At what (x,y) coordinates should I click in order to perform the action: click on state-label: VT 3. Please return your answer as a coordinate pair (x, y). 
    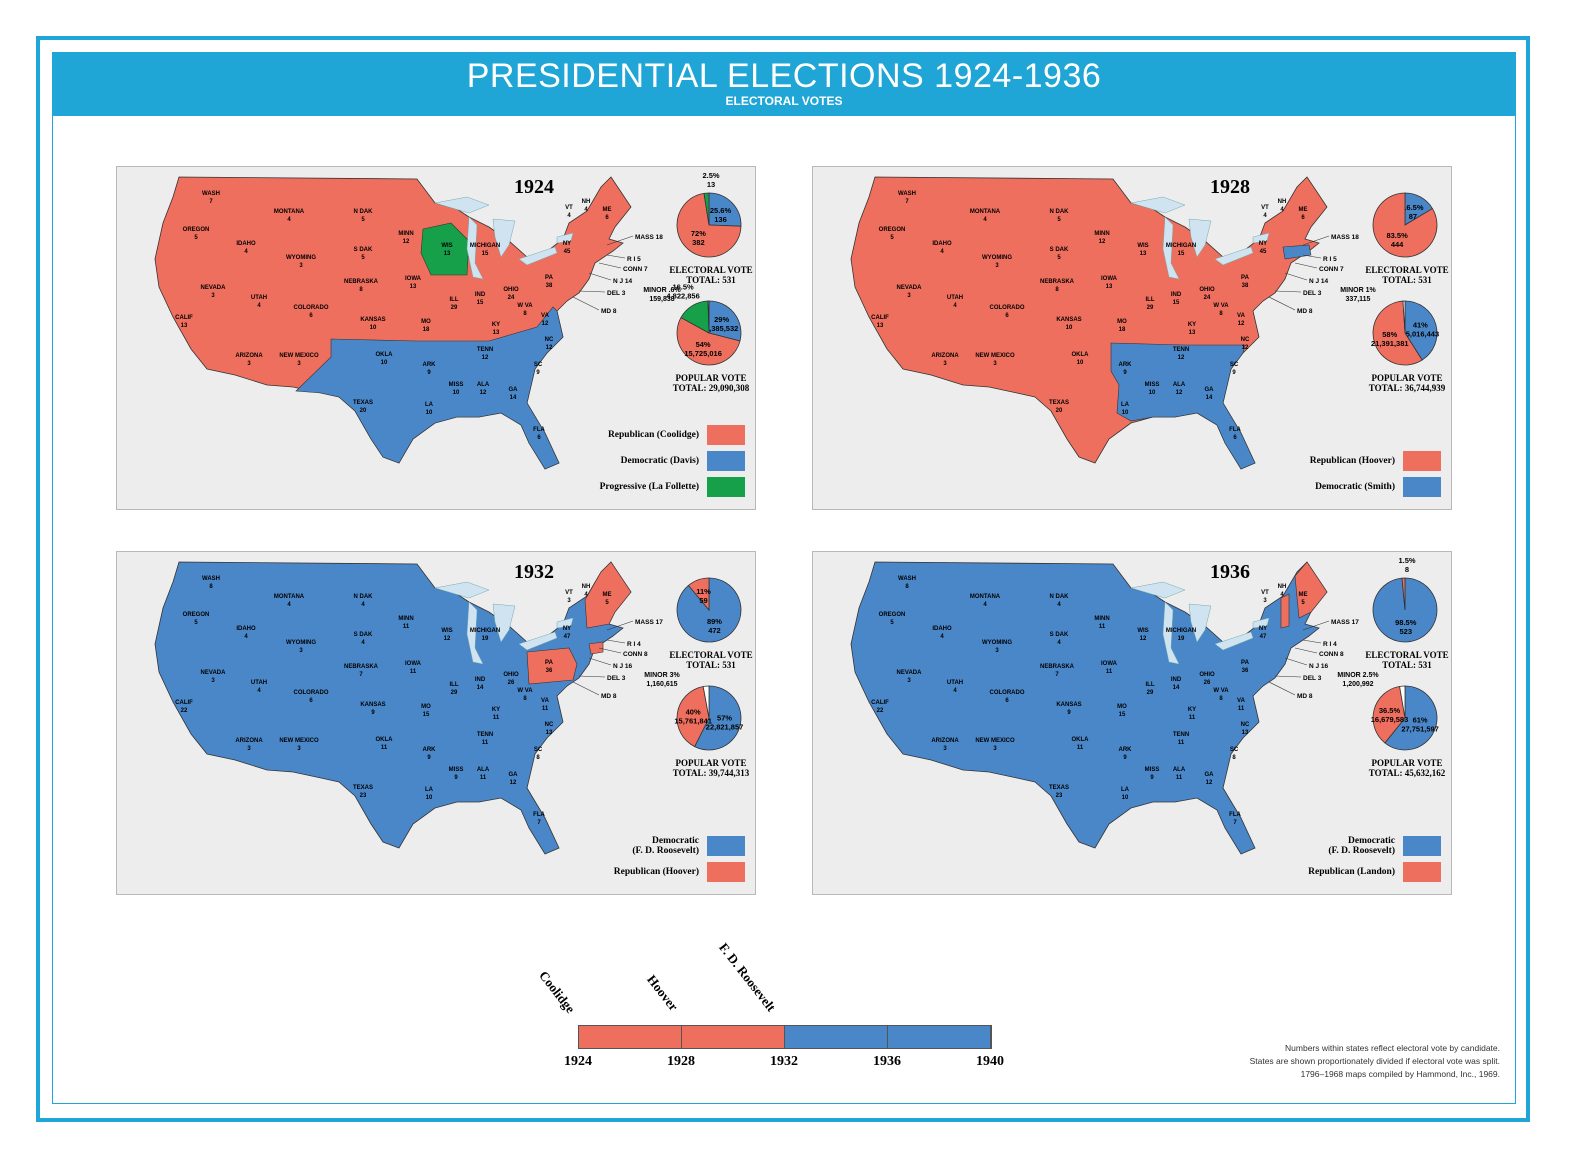
    Looking at the image, I should click on (569, 597).